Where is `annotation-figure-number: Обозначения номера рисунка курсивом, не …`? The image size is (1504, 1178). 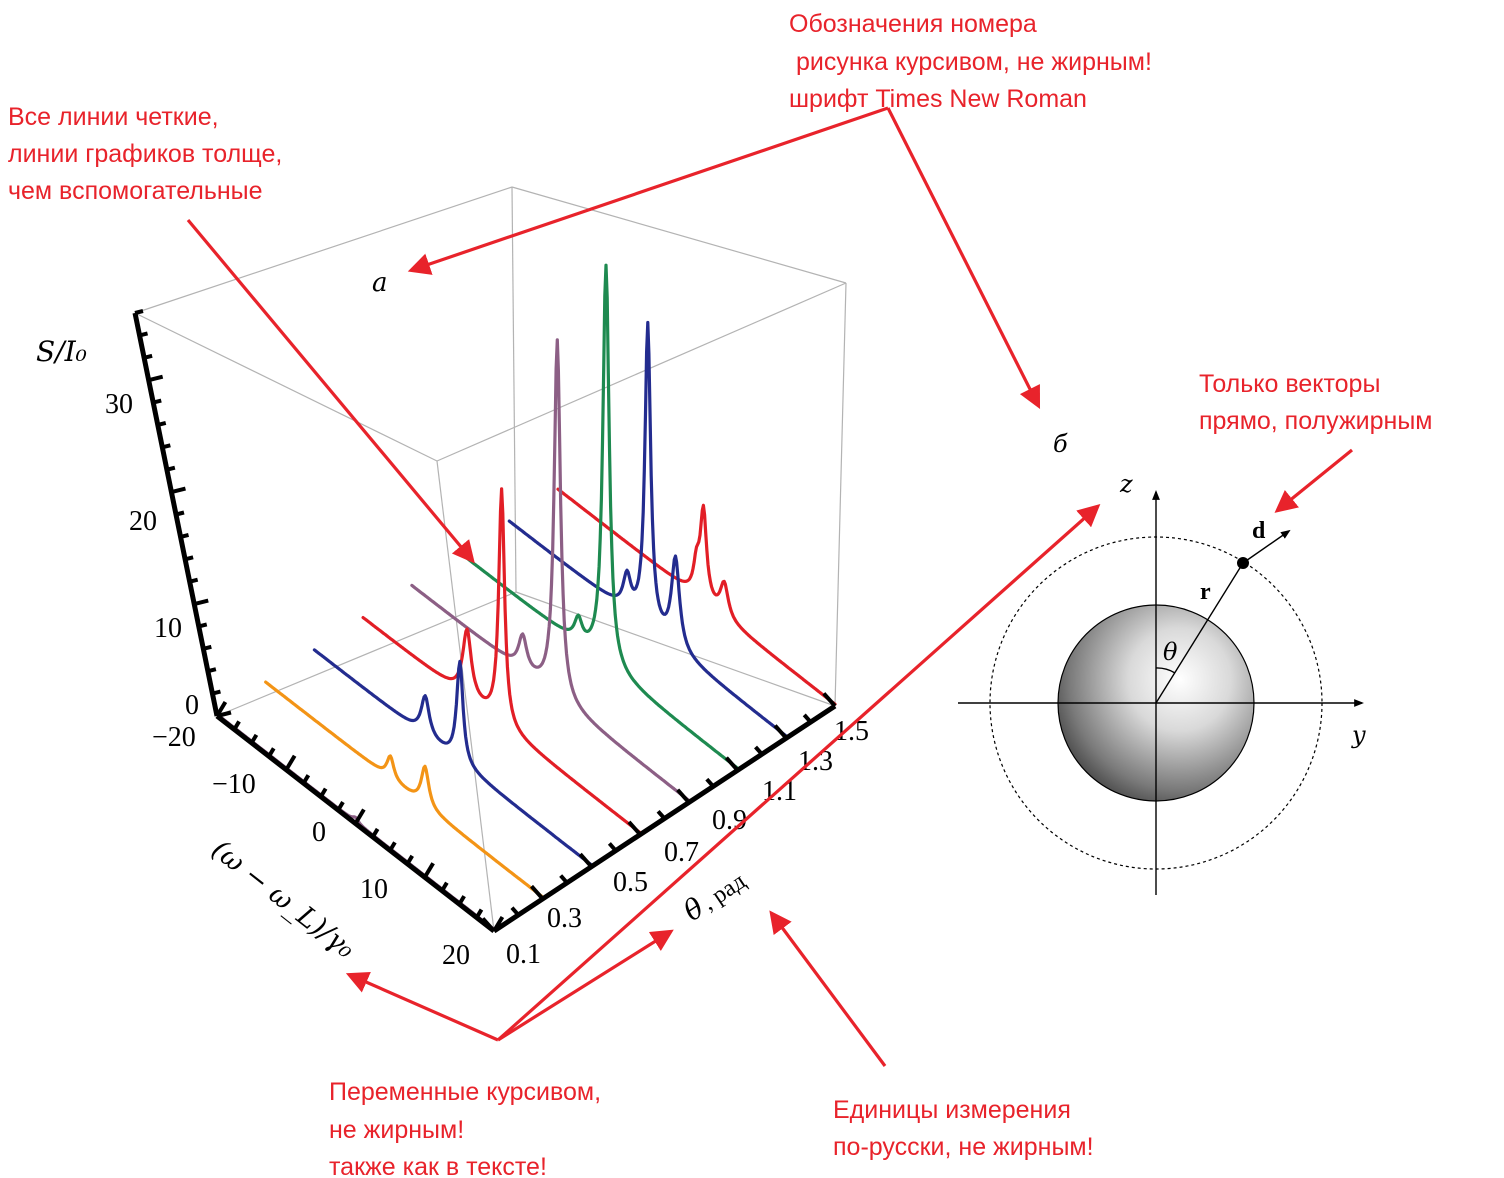
annotation-figure-number: Обозначения номера рисунка курсивом, не … is located at coordinates (970, 61).